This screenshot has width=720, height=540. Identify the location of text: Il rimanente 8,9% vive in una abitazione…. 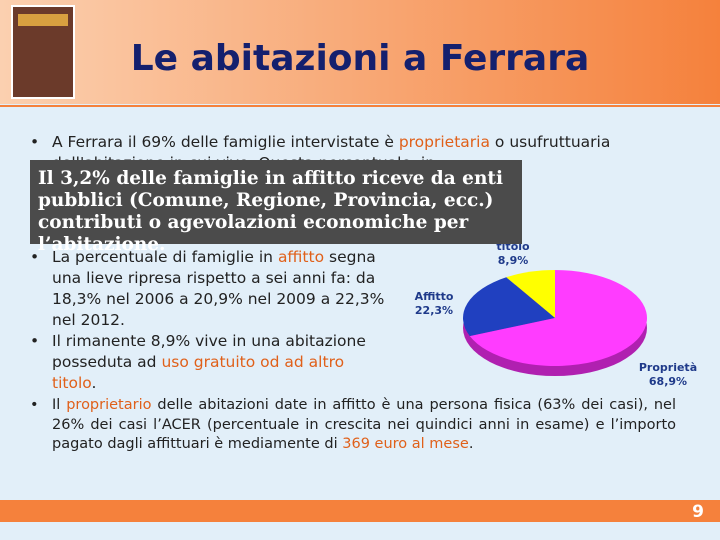
(209, 351).